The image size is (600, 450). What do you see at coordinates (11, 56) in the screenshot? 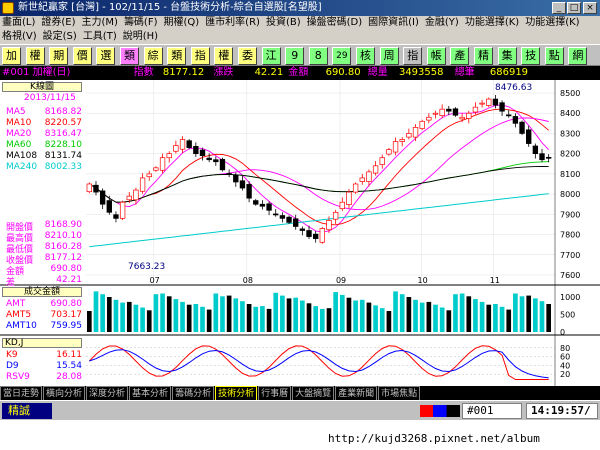
I see `toolbar-button: 加` at bounding box center [11, 56].